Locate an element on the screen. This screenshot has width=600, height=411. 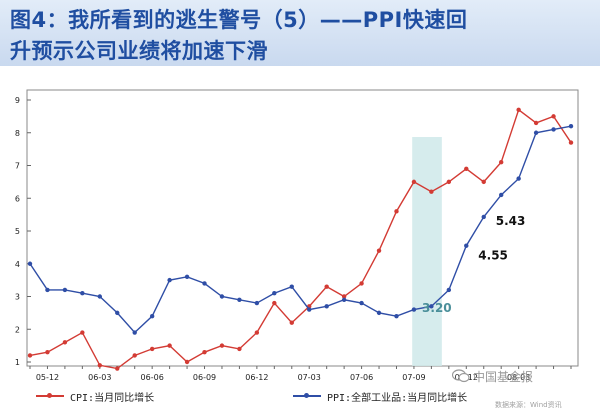
y-tick-label: 7 is located at coordinates (17, 166).